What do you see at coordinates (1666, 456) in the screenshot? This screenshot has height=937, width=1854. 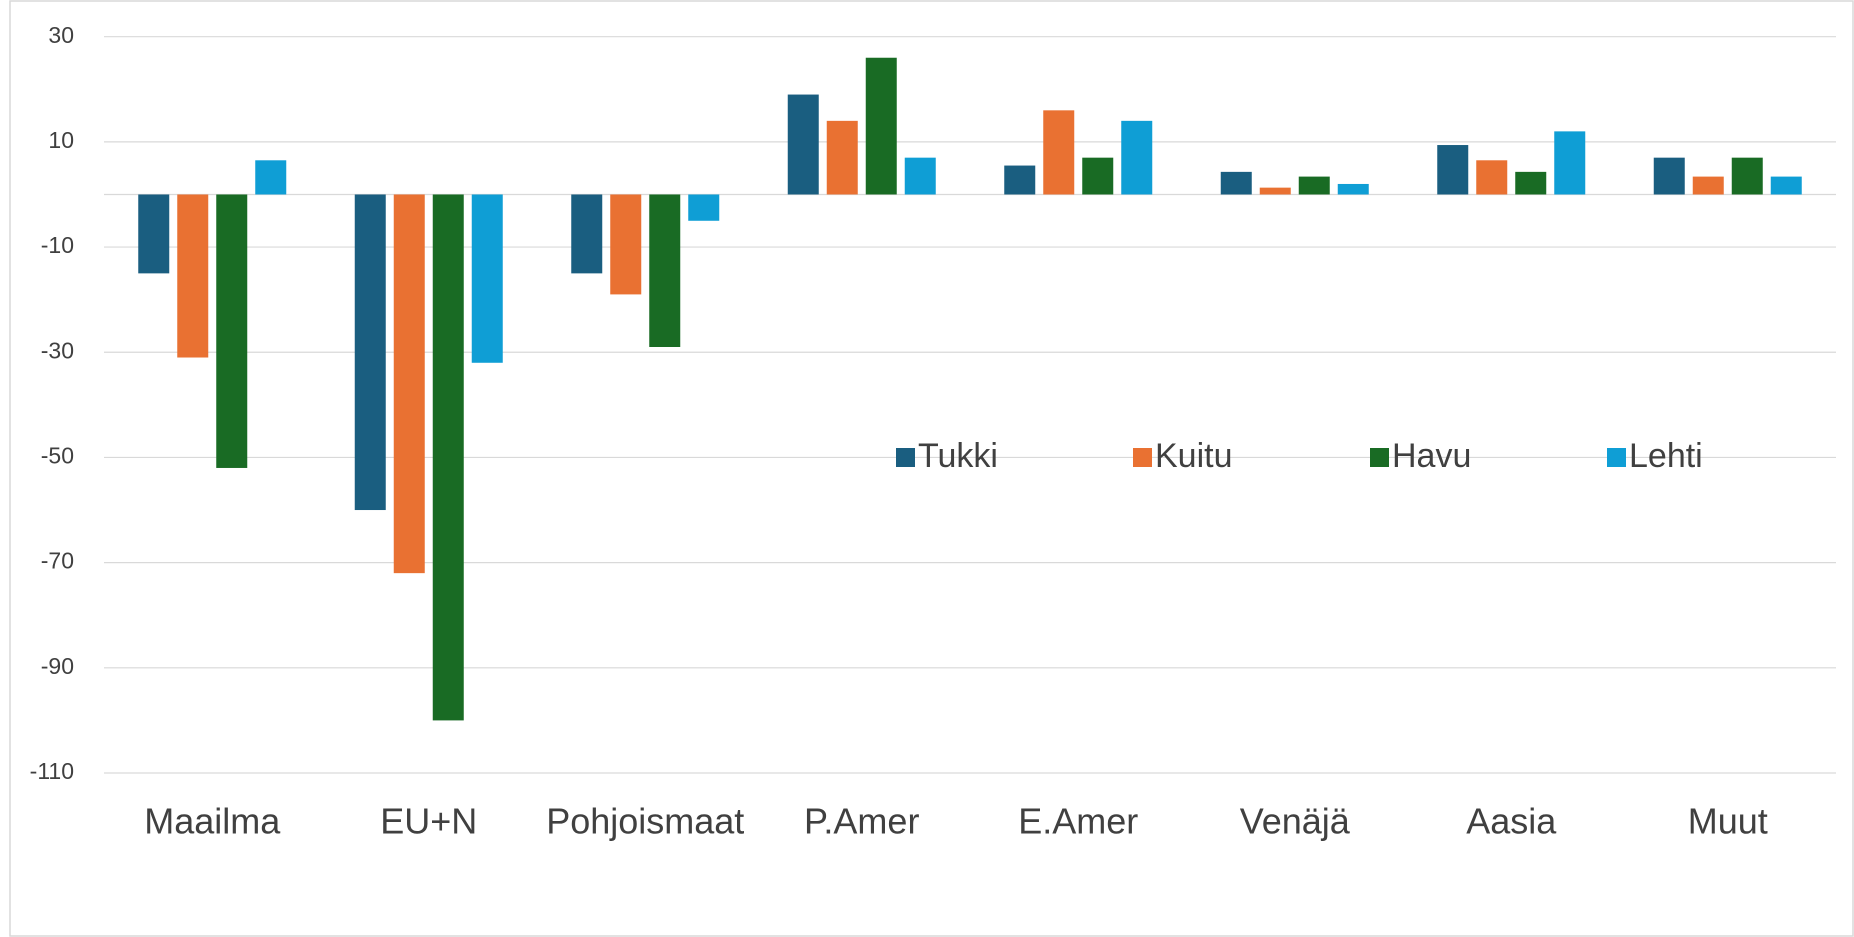 I see `legend-label: Lehti` at bounding box center [1666, 456].